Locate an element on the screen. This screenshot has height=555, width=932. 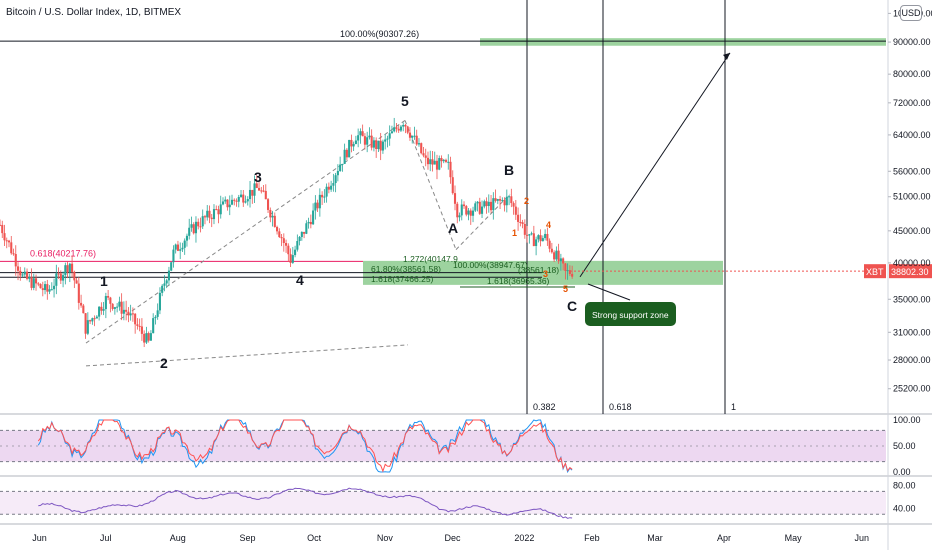
price-tick-label: 90000.00 is located at coordinates (912, 42).